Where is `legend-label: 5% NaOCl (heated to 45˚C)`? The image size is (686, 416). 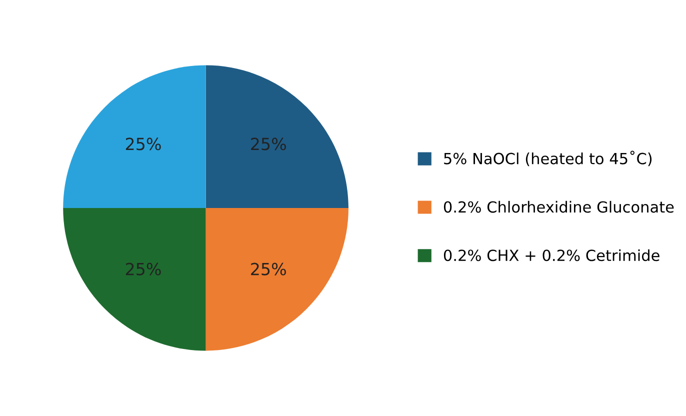 legend-label: 5% NaOCl (heated to 45˚C) is located at coordinates (548, 158).